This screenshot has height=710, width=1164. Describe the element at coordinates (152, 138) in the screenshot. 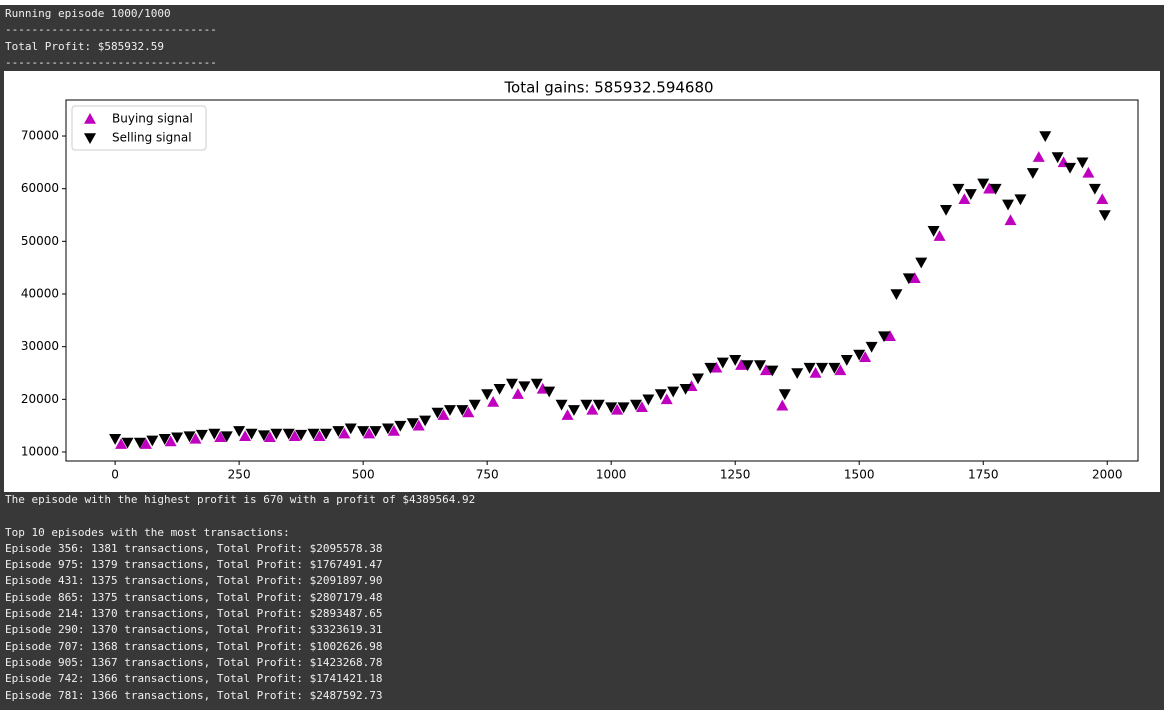

I see `legend-label: Selling signal` at that location.